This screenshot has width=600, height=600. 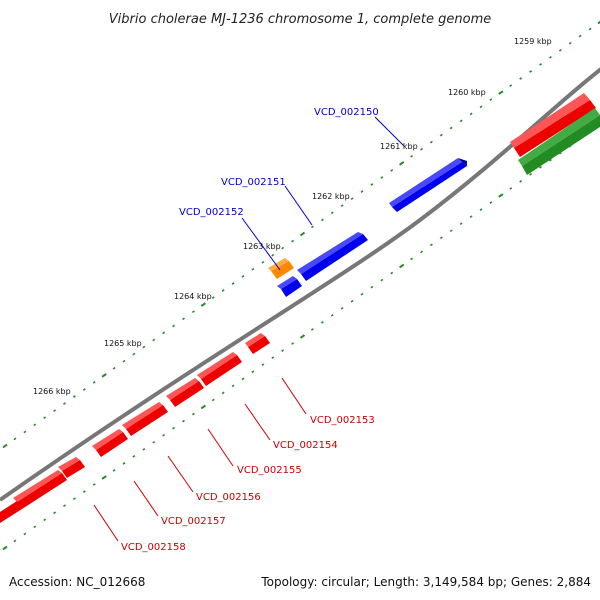 What do you see at coordinates (253, 182) in the screenshot?
I see `label-vcd-002151: VCD_002151` at bounding box center [253, 182].